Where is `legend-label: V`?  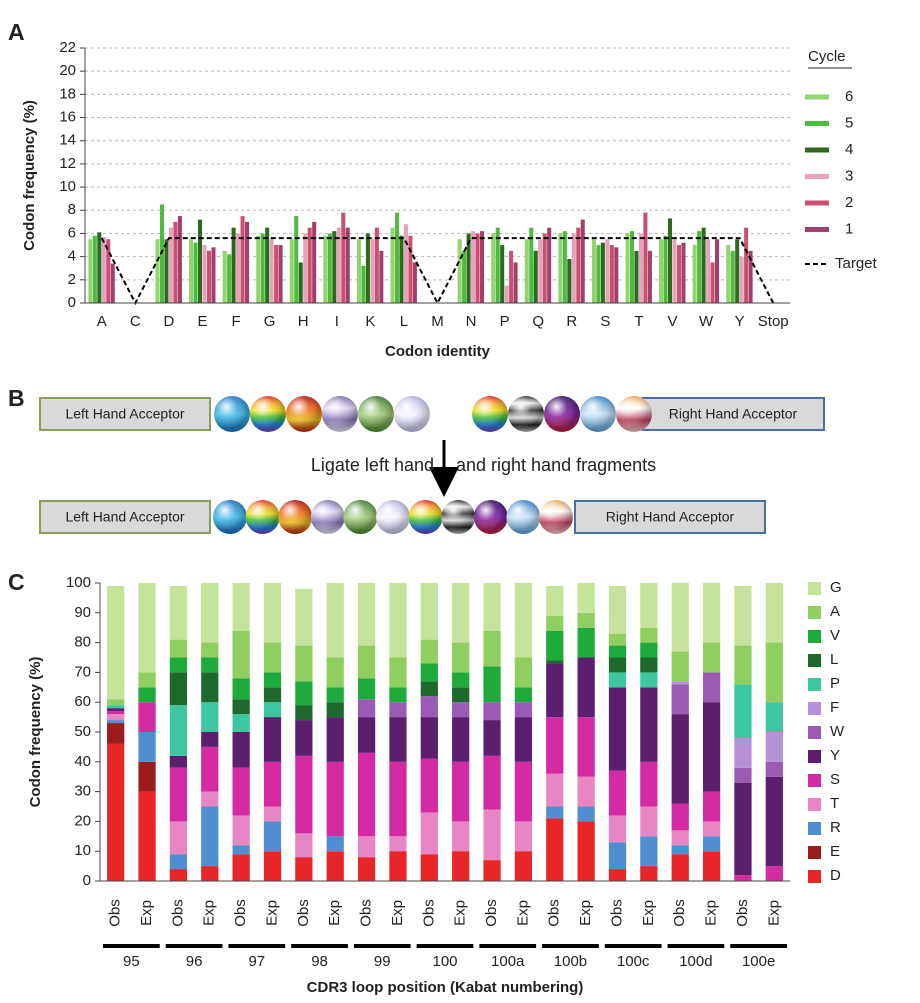 legend-label: V is located at coordinates (835, 635).